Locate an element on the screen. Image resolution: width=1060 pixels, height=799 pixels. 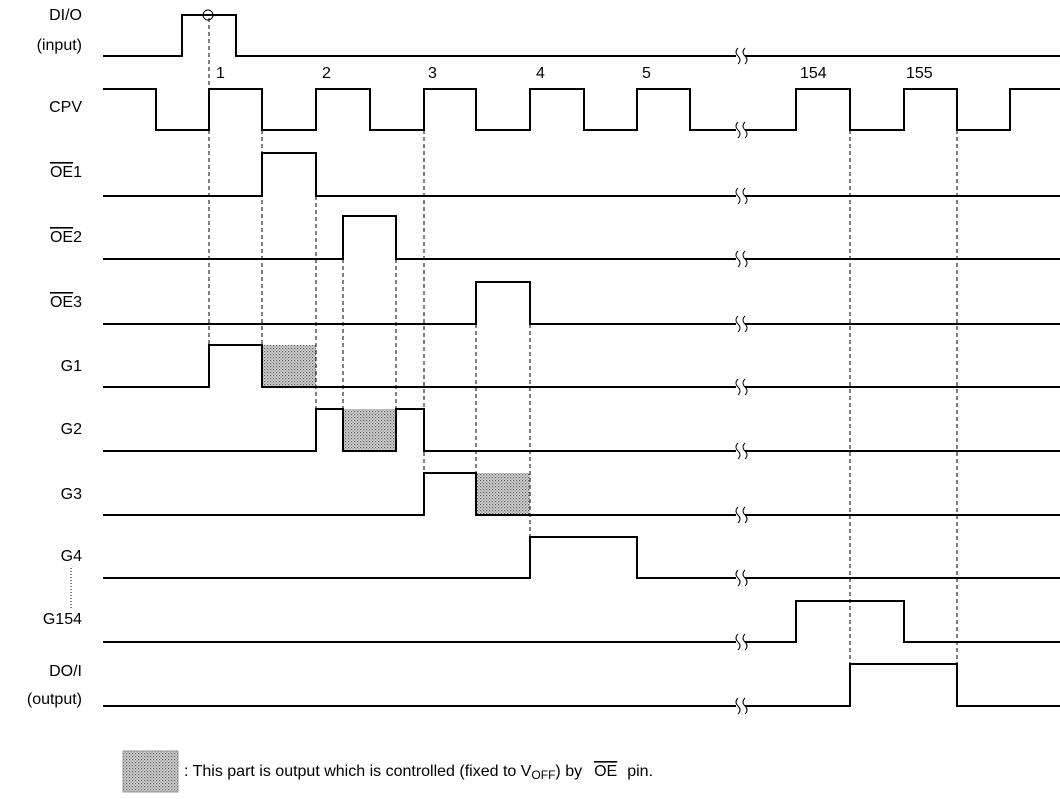
signal-label: DI/O is located at coordinates (65, 15).